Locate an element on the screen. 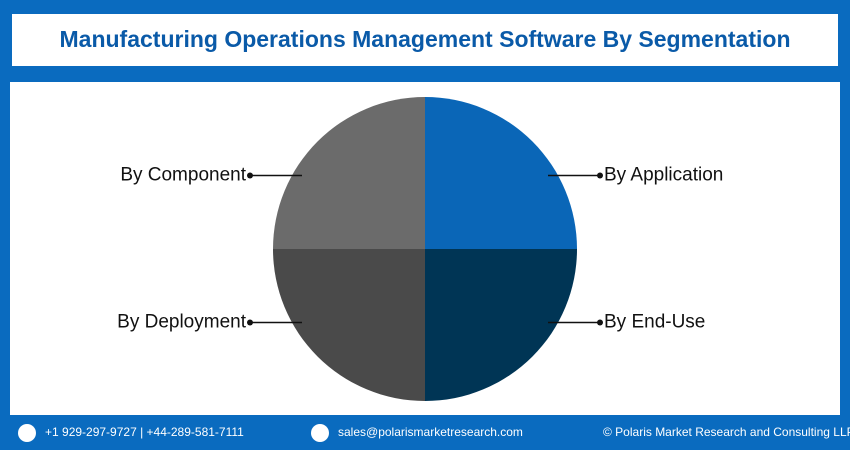 This screenshot has width=850, height=450. slice-label: By Application is located at coordinates (663, 174).